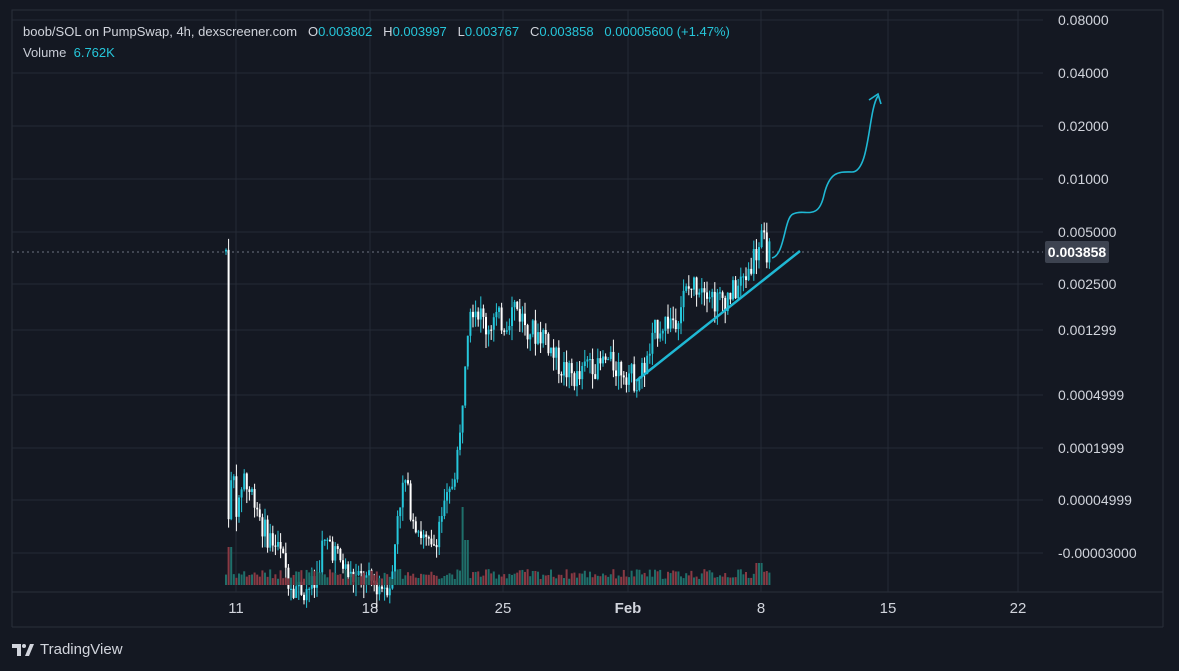 This screenshot has width=1179, height=671. I want to click on x-tick-label: 11, so click(236, 608).